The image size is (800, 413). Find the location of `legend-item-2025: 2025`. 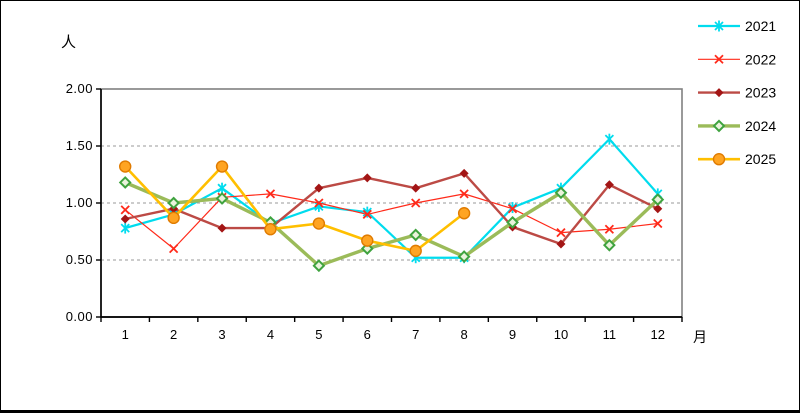

legend-item-2025: 2025 is located at coordinates (737, 159).